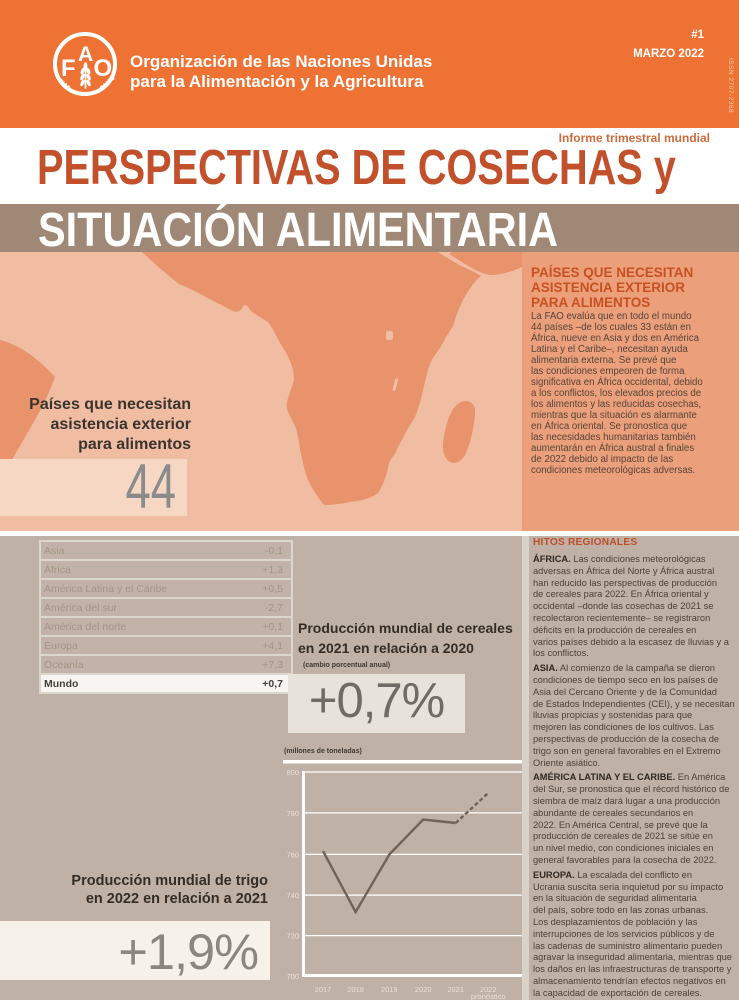  What do you see at coordinates (292, 895) in the screenshot?
I see `svg-text: 740` at bounding box center [292, 895].